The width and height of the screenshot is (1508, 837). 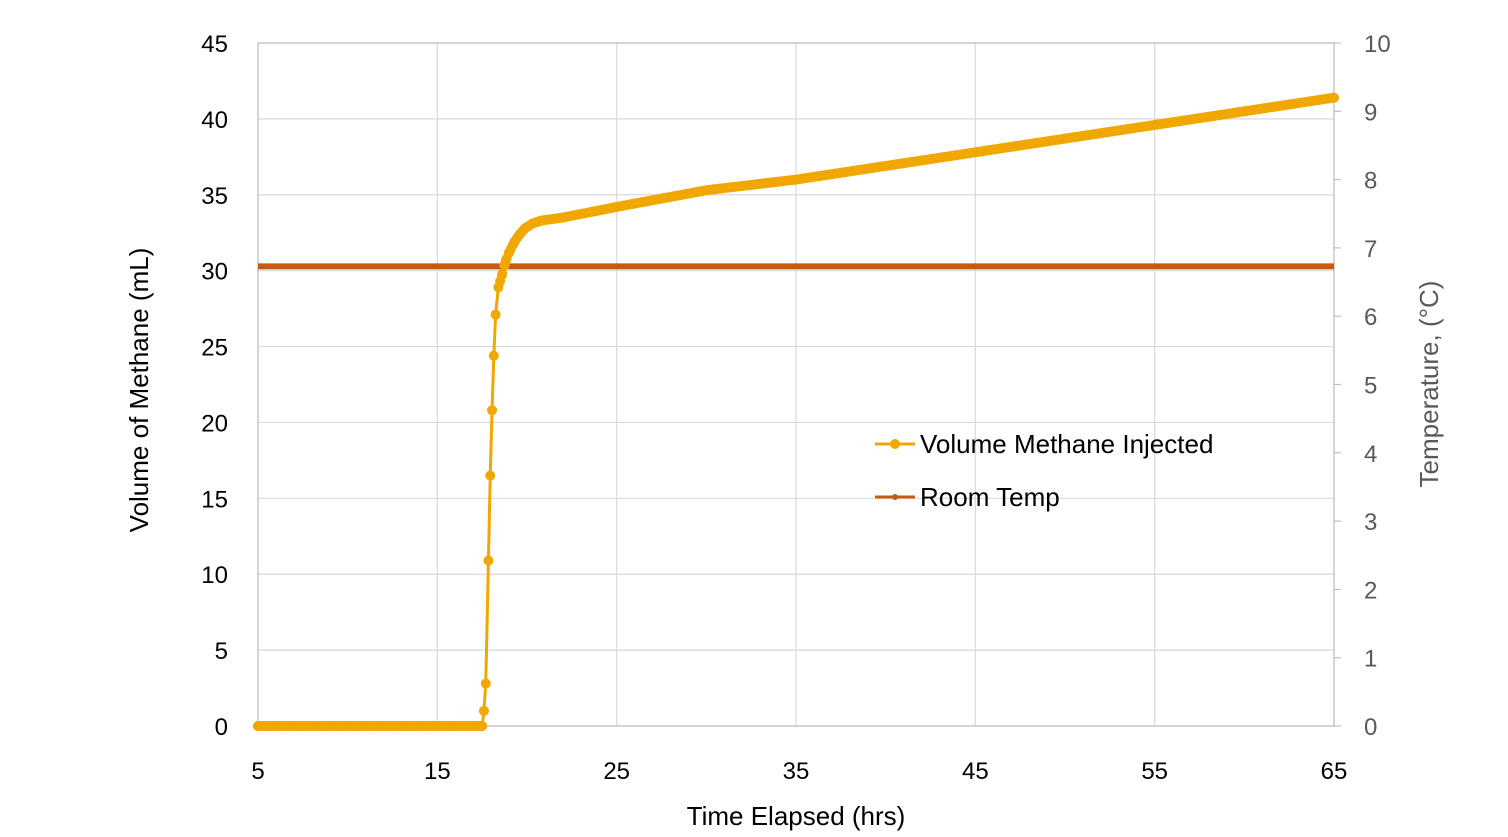 I want to click on x-tick-label: 65, so click(x=1334, y=771).